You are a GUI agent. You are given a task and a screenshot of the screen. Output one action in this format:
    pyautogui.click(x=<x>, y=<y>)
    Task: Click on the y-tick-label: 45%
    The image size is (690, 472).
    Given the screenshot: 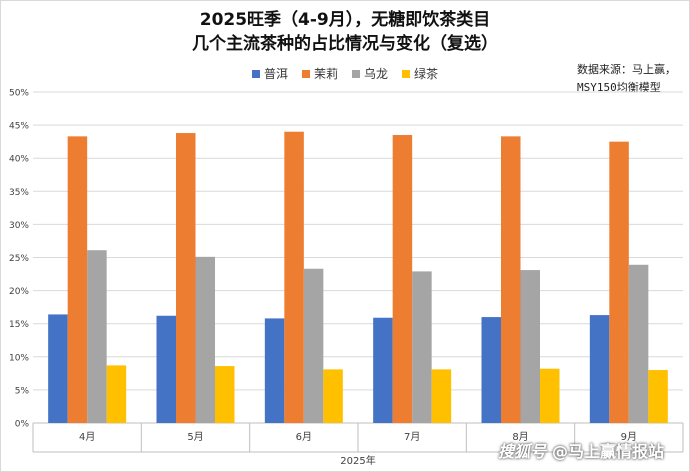 What is the action you would take?
    pyautogui.click(x=19, y=127)
    